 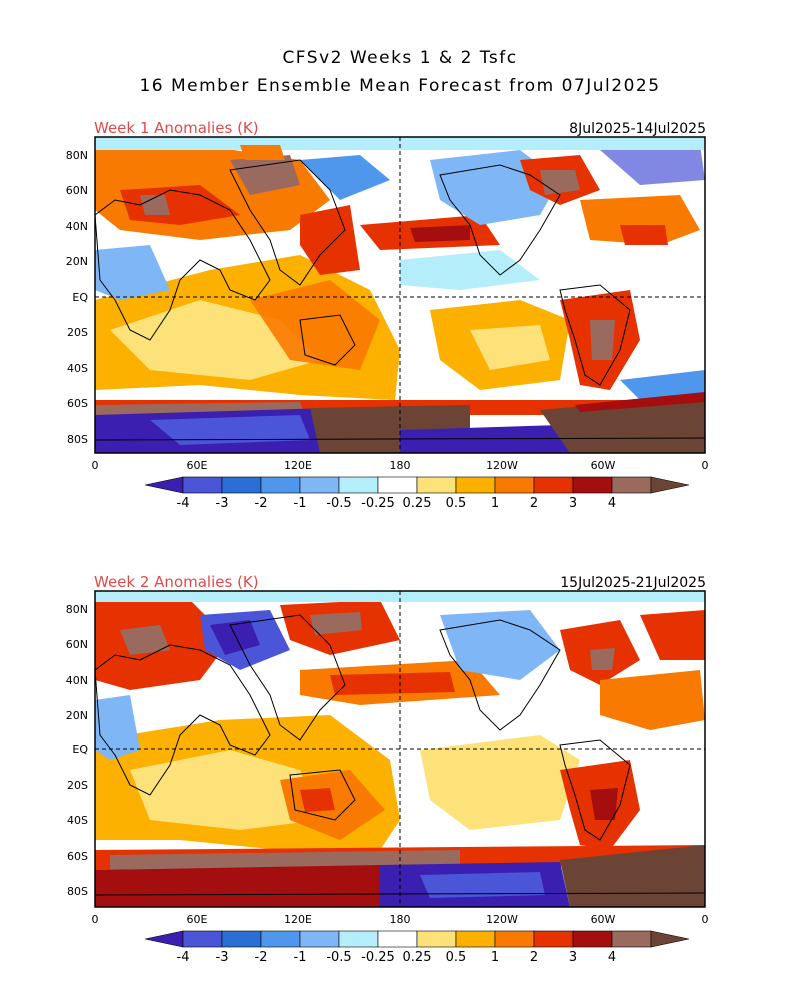 What do you see at coordinates (176, 582) in the screenshot?
I see `week2-label: Week 2 Anomalies (K)` at bounding box center [176, 582].